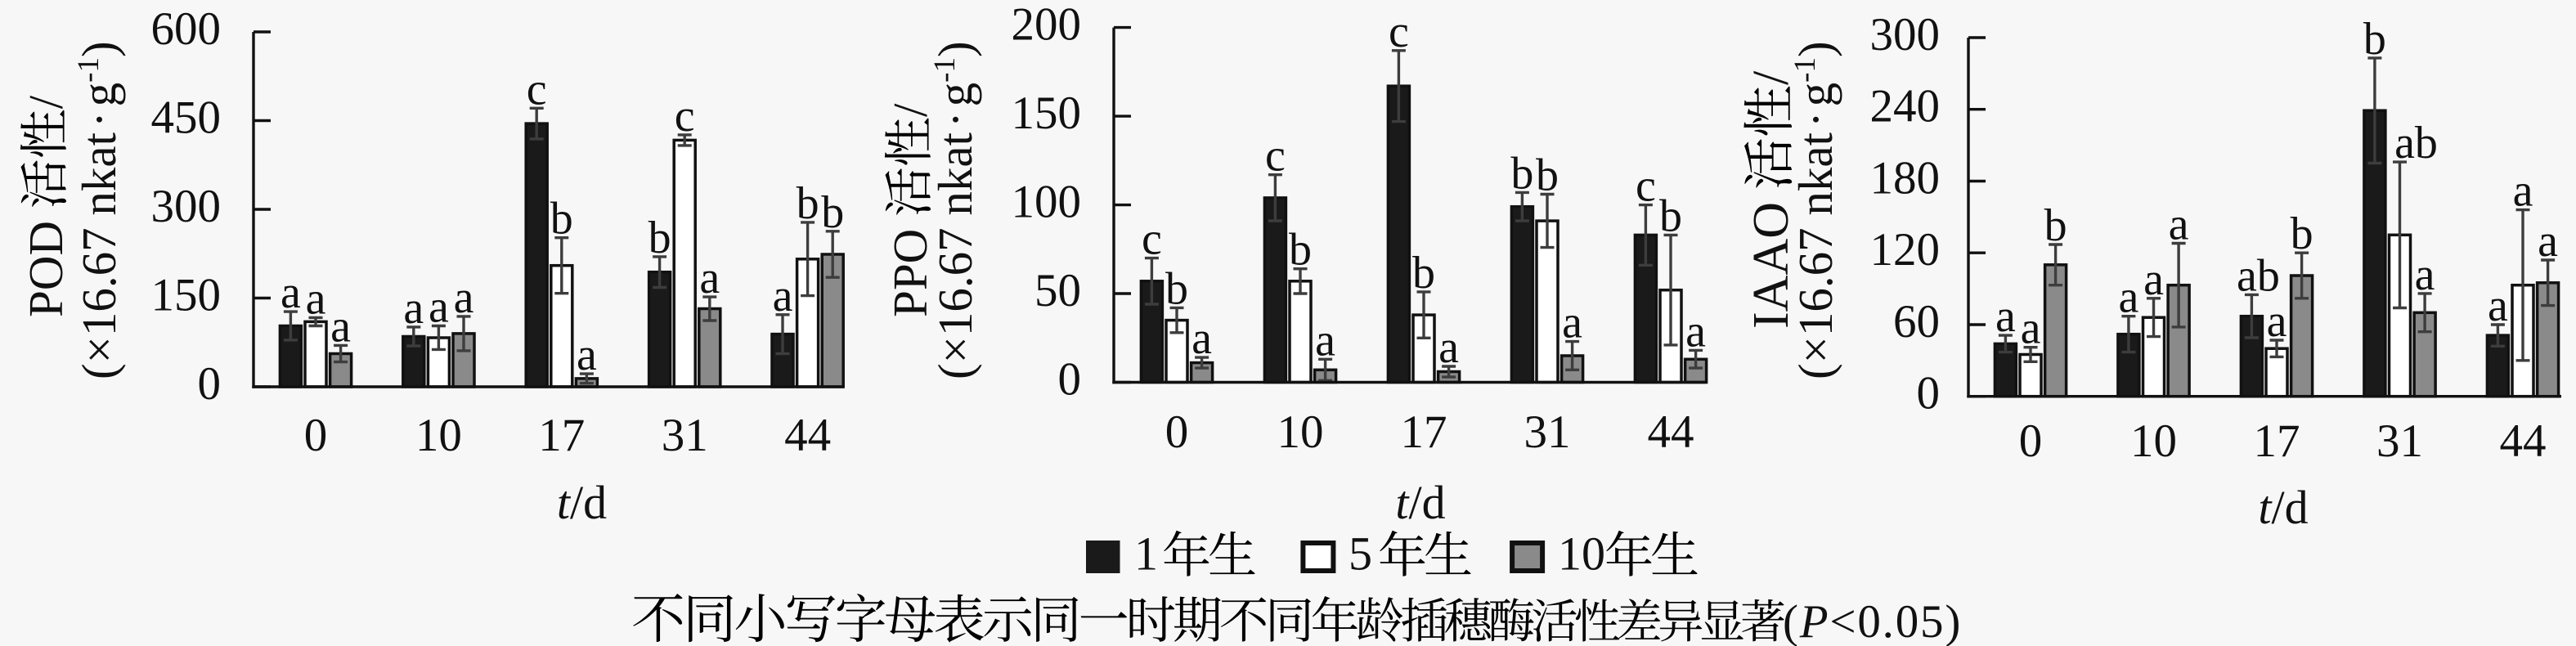  What do you see at coordinates (1146, 554) in the screenshot?
I see `svg-text: 1` at bounding box center [1146, 554].